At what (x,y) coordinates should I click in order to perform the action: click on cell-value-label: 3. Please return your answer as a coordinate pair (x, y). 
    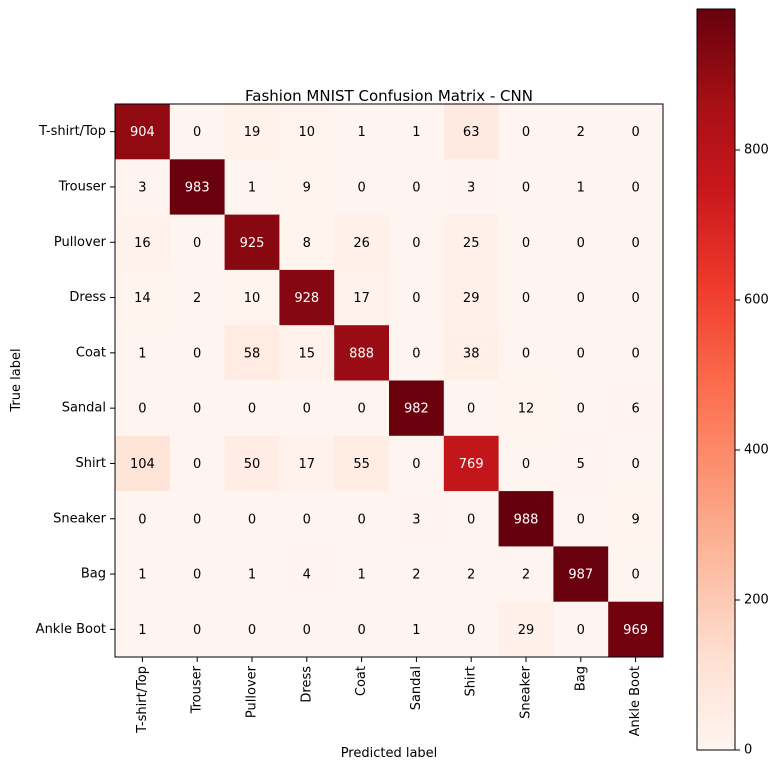
    Looking at the image, I should click on (142, 187).